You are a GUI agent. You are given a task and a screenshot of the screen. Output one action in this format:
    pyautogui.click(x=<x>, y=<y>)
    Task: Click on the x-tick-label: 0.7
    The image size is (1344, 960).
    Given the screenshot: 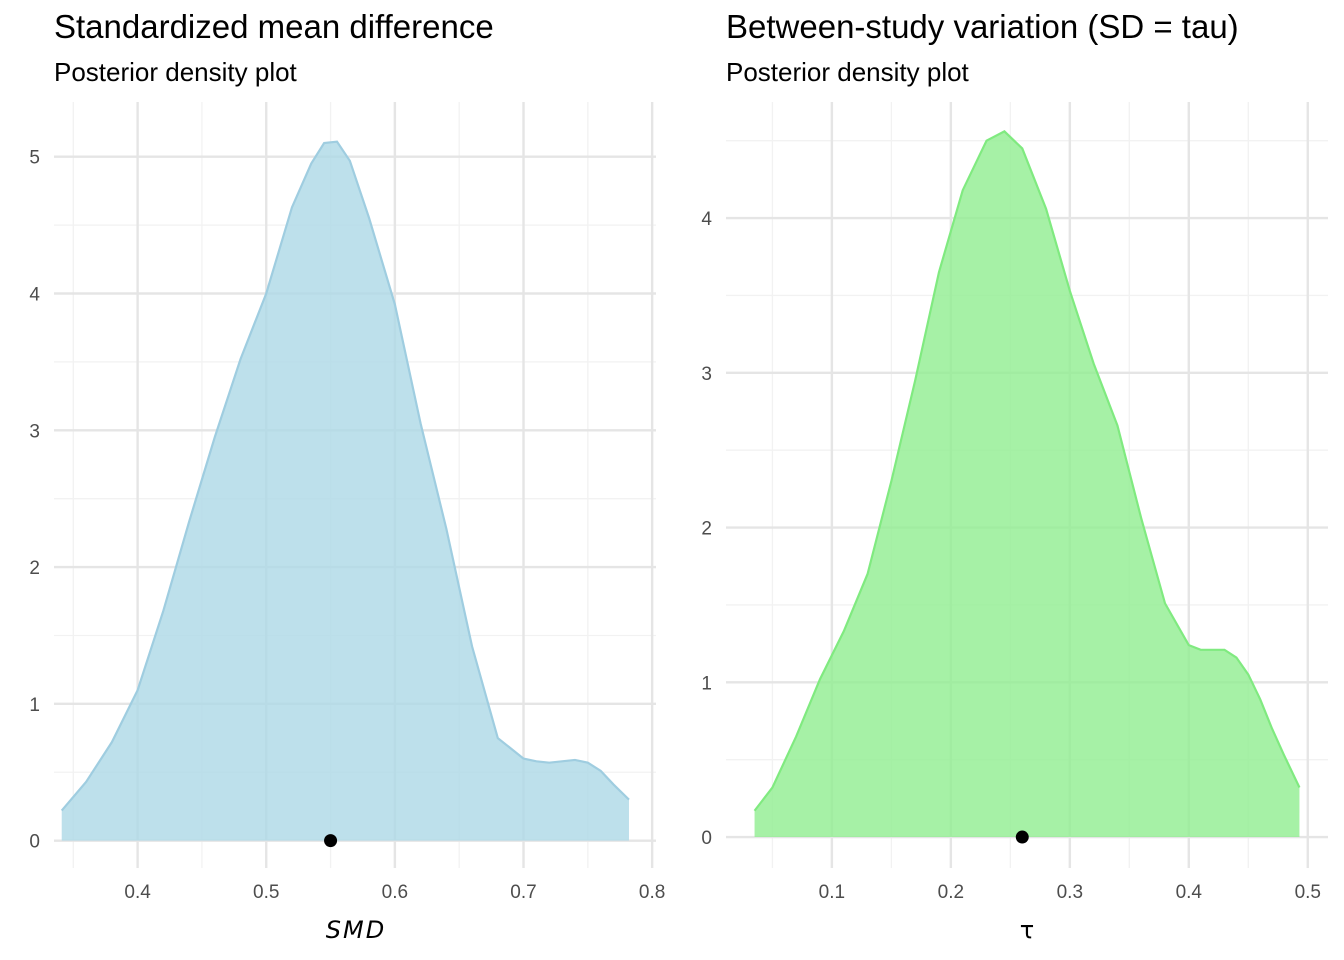 What is the action you would take?
    pyautogui.click(x=523, y=892)
    